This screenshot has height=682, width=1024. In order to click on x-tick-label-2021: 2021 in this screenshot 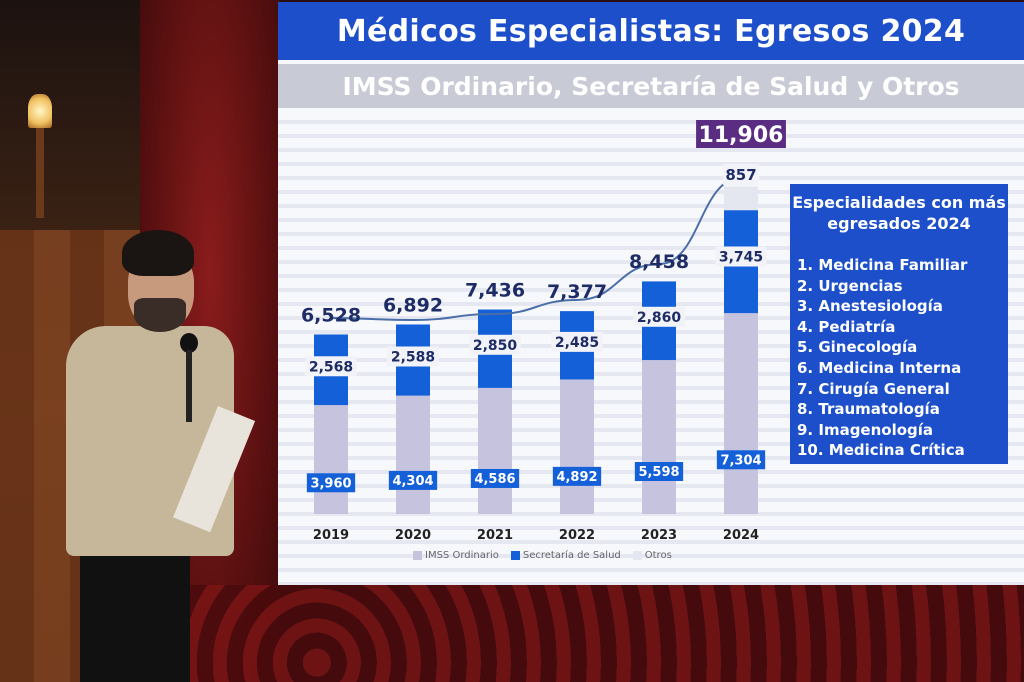, I will do `click(495, 535)`.